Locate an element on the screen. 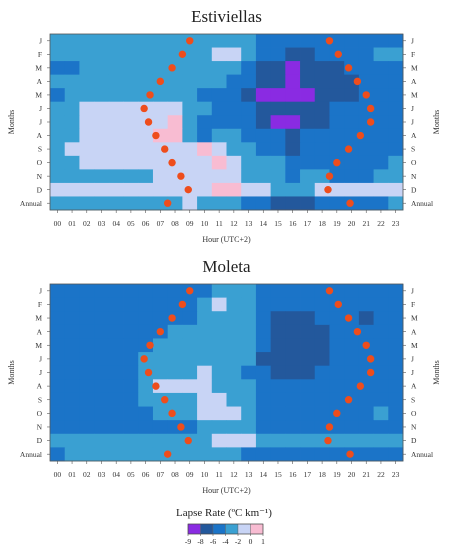 The width and height of the screenshot is (449, 550). legend-title: Lapse Rate (ºC km⁻¹) is located at coordinates (224, 513).